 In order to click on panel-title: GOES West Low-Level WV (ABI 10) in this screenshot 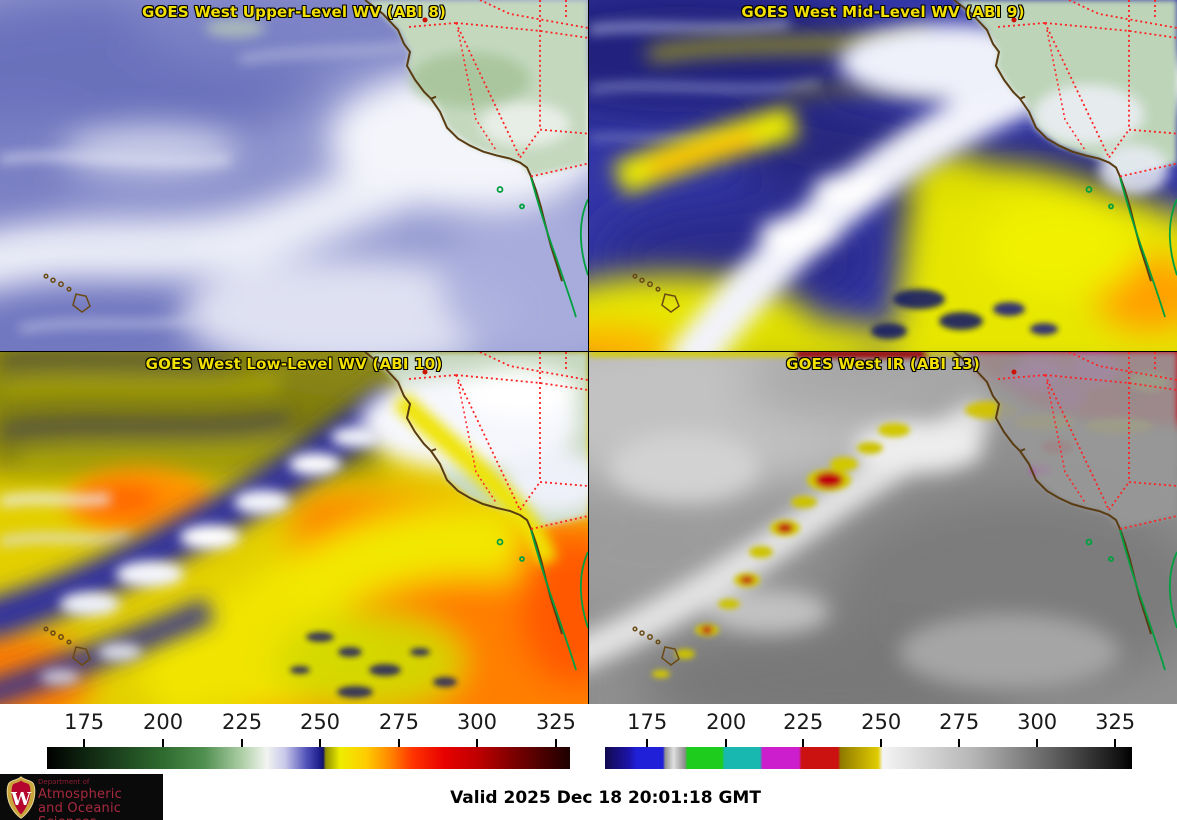, I will do `click(294, 364)`.